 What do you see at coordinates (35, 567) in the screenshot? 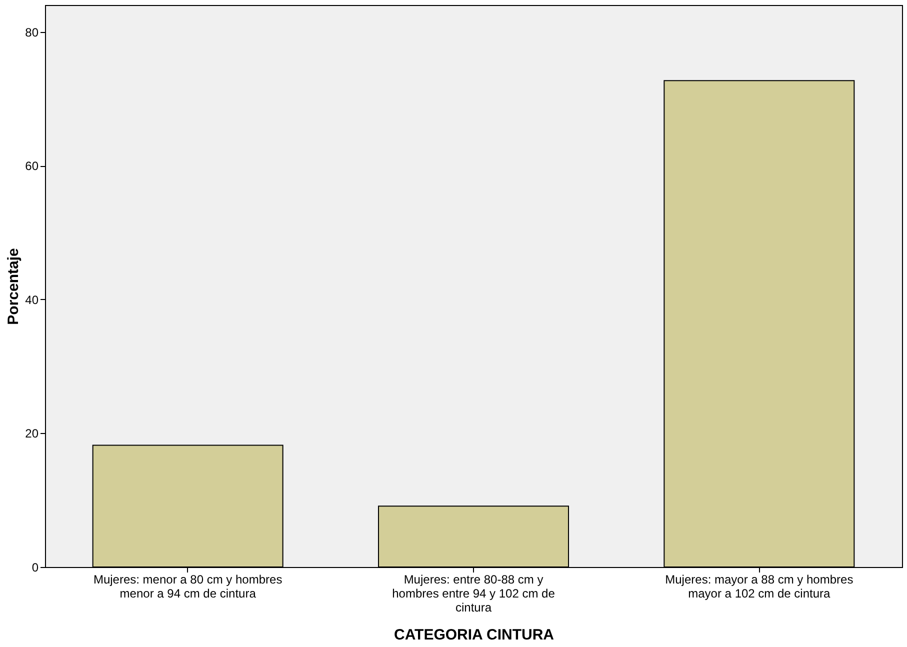
I see `y-tick-label: 0` at bounding box center [35, 567].